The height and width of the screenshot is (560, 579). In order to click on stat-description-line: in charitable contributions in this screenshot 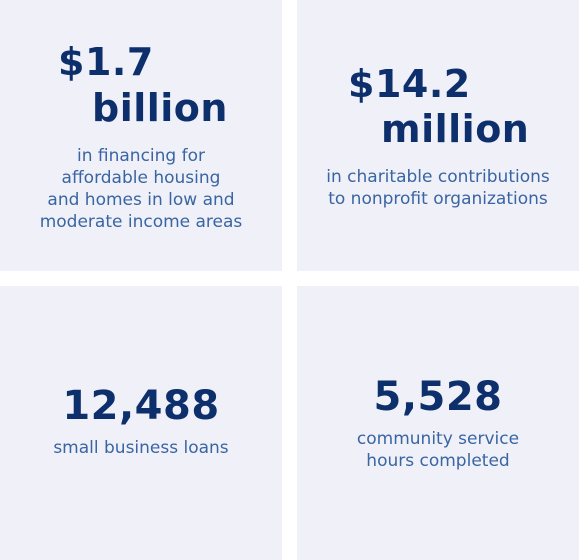, I will do `click(438, 177)`.